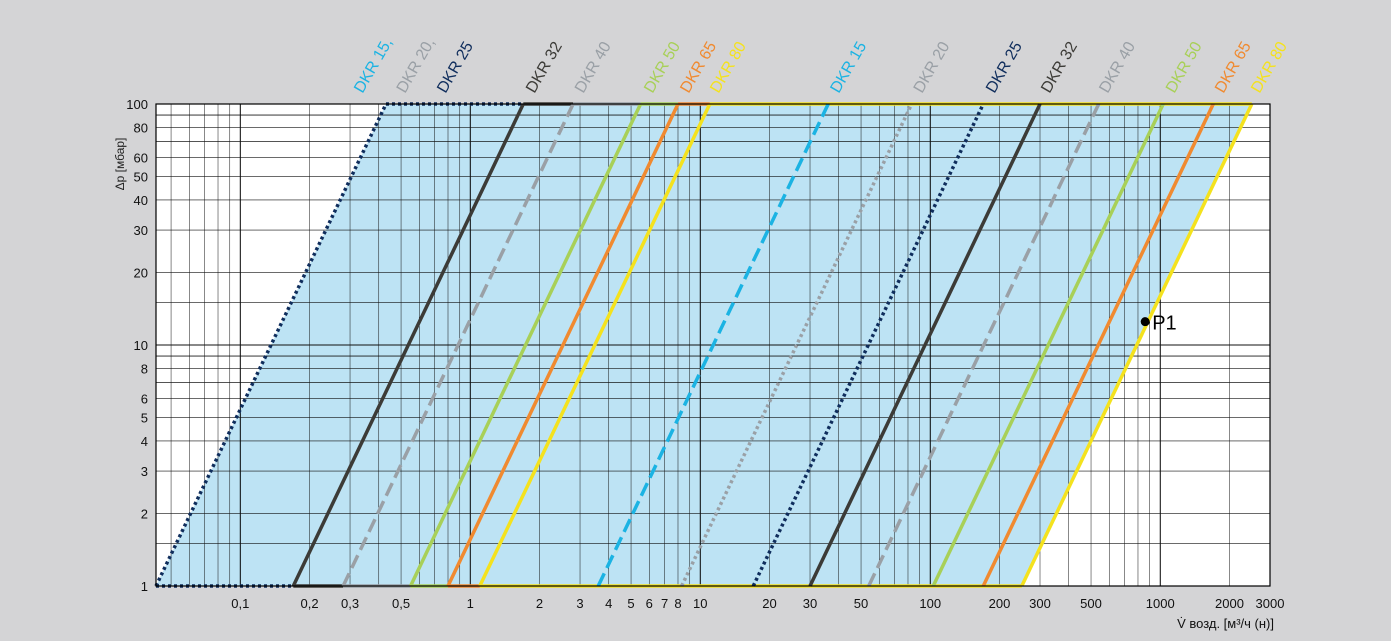 The height and width of the screenshot is (641, 1391). I want to click on y-tick-label: 3, so click(144, 471).